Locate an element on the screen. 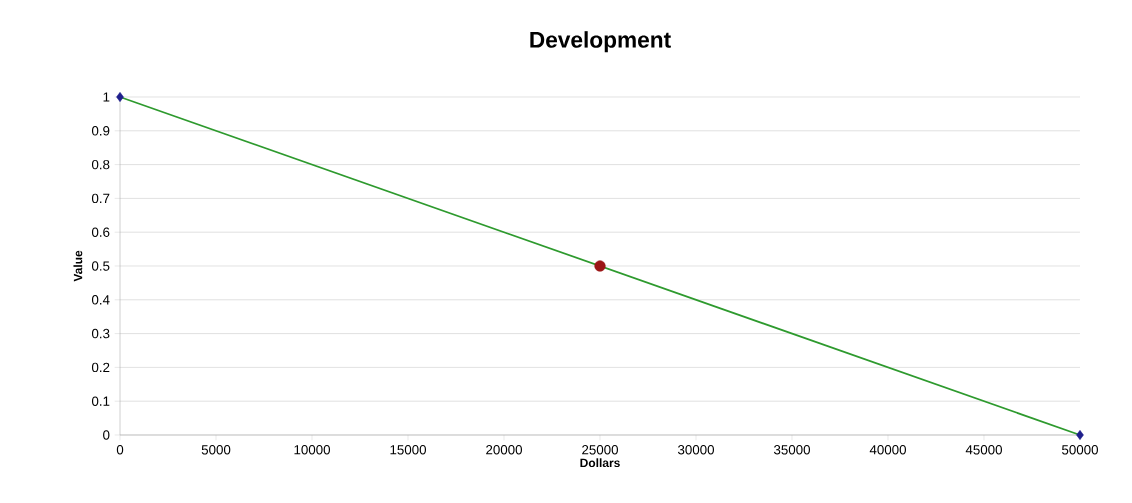 The width and height of the screenshot is (1132, 503). y-tick-label: 0.5 is located at coordinates (100, 266).